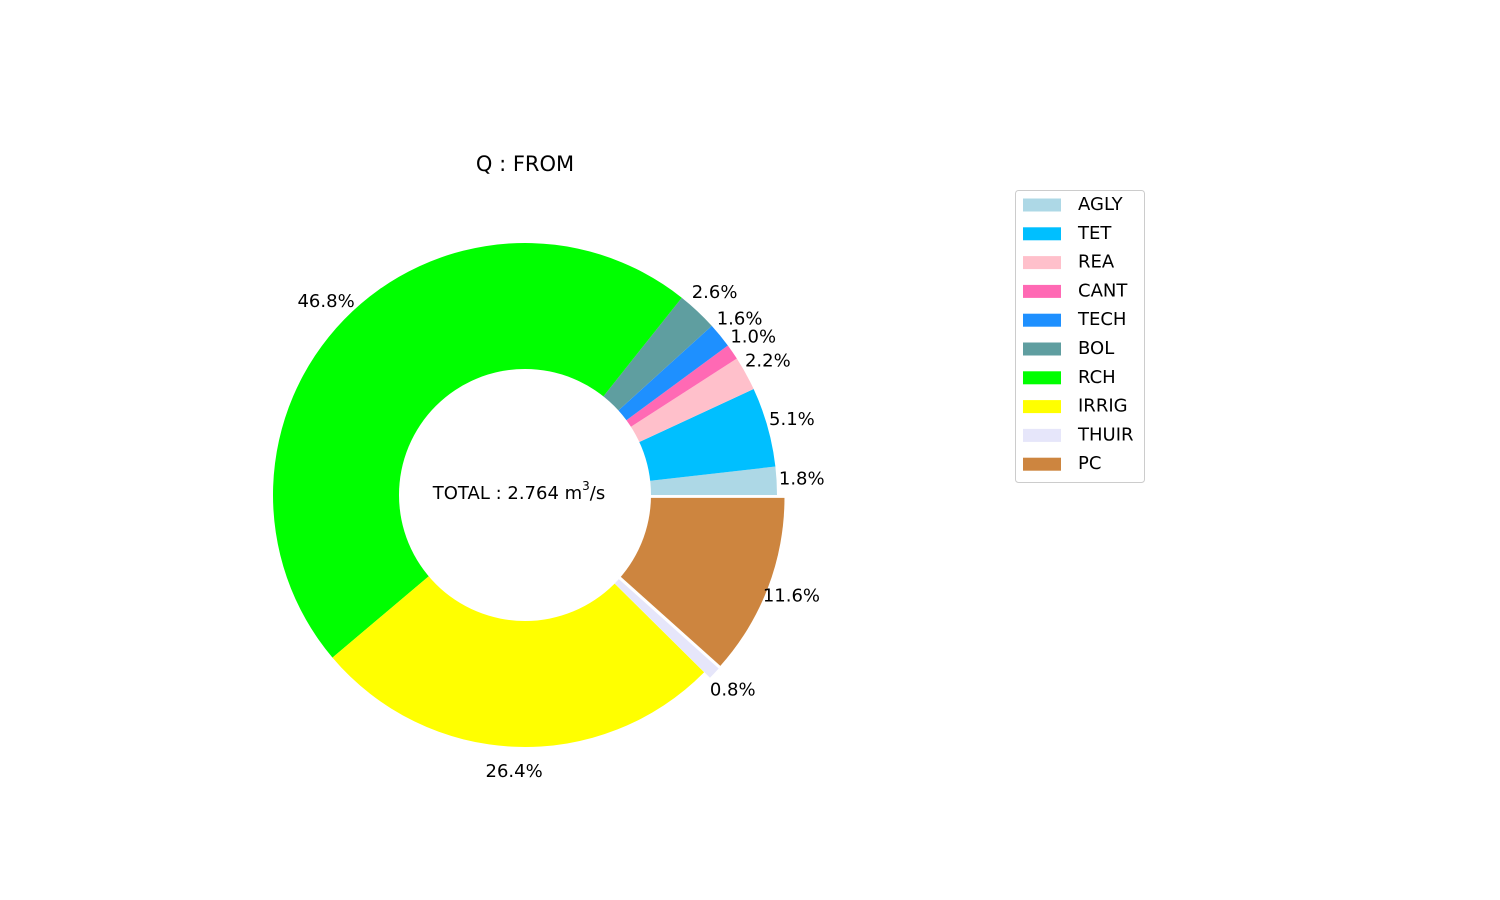 This screenshot has height=900, width=1500. What do you see at coordinates (507, 493) in the screenshot?
I see `total-label-prefix: TOTAL : 2.764 m` at bounding box center [507, 493].